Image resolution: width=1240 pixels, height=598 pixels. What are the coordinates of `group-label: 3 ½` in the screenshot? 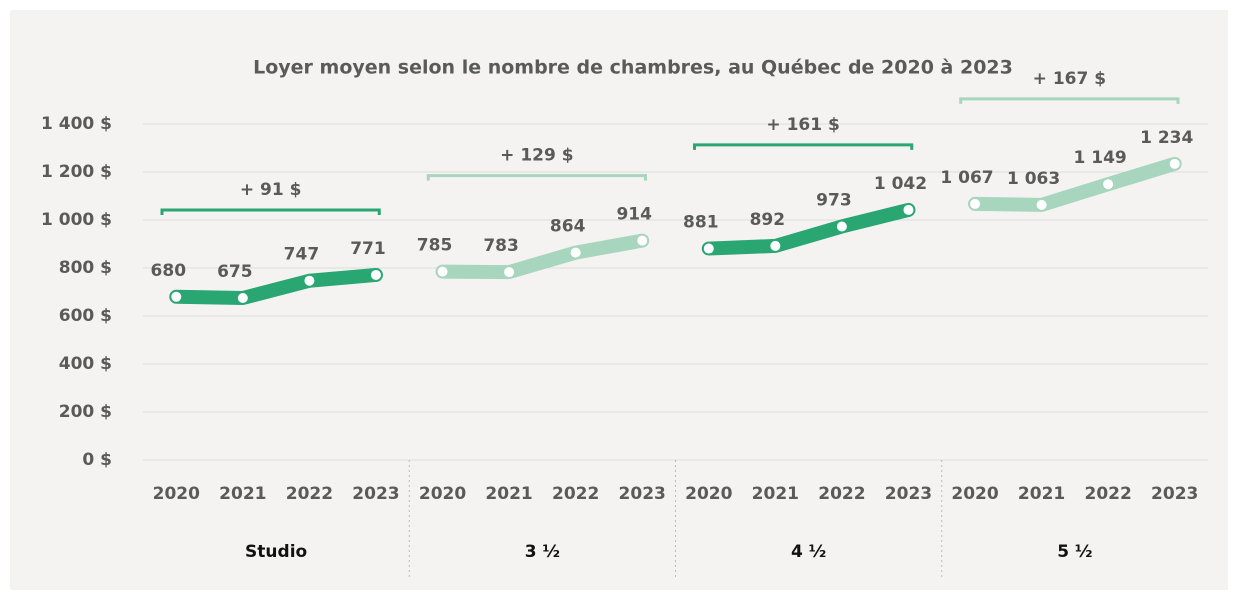 It's located at (542, 552).